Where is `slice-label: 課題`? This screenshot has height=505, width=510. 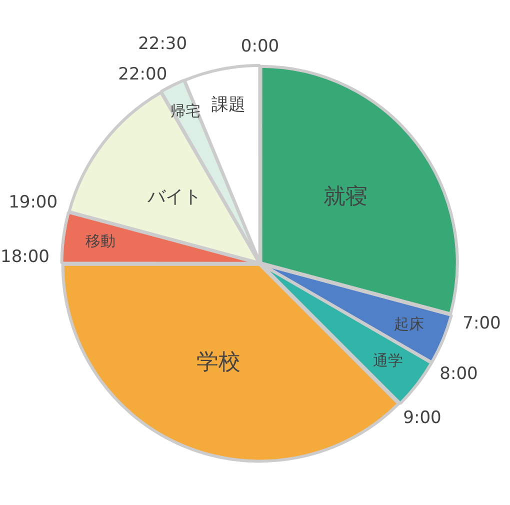 slice-label: 課題 is located at coordinates (229, 104).